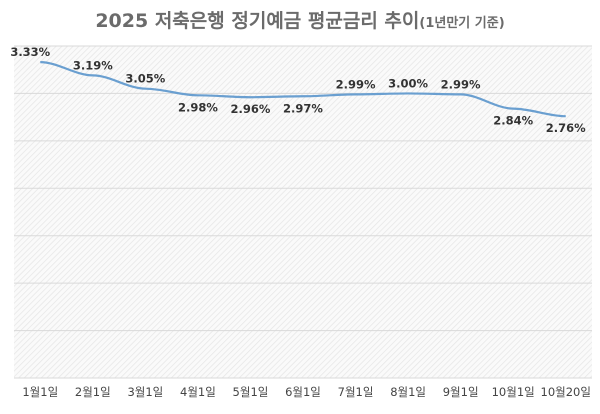 The image size is (600, 414). Describe the element at coordinates (408, 83) in the screenshot. I see `data-label: 3.00%` at that location.